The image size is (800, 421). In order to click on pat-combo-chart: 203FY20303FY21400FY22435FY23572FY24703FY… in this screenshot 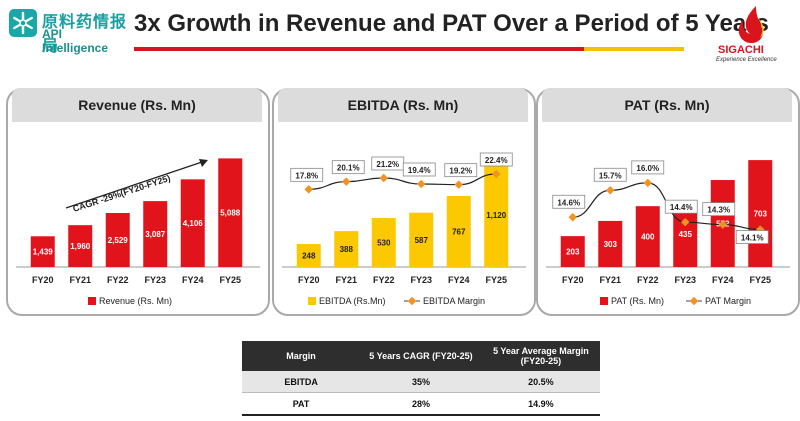, I will do `click(668, 233)`.